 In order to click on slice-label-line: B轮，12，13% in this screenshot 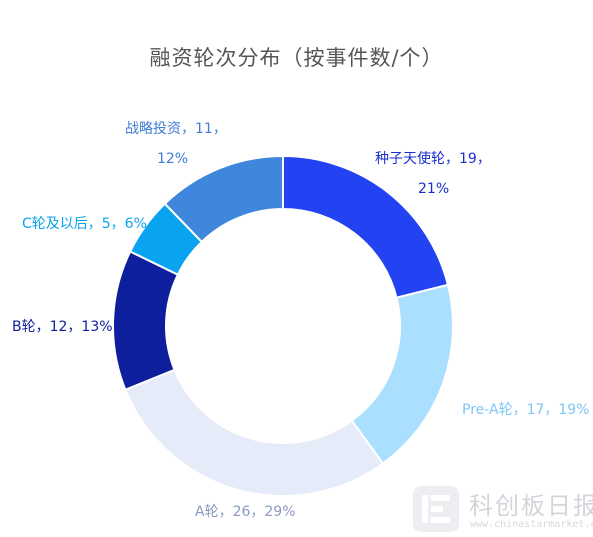, I will do `click(62, 327)`.